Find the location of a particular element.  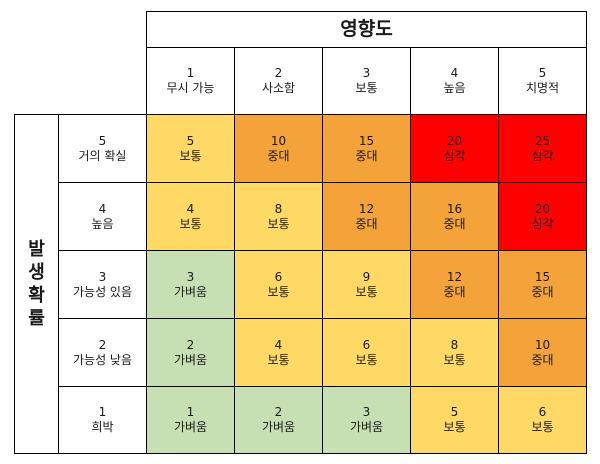

likelihood-header-1: 1 희박 is located at coordinates (102, 420).